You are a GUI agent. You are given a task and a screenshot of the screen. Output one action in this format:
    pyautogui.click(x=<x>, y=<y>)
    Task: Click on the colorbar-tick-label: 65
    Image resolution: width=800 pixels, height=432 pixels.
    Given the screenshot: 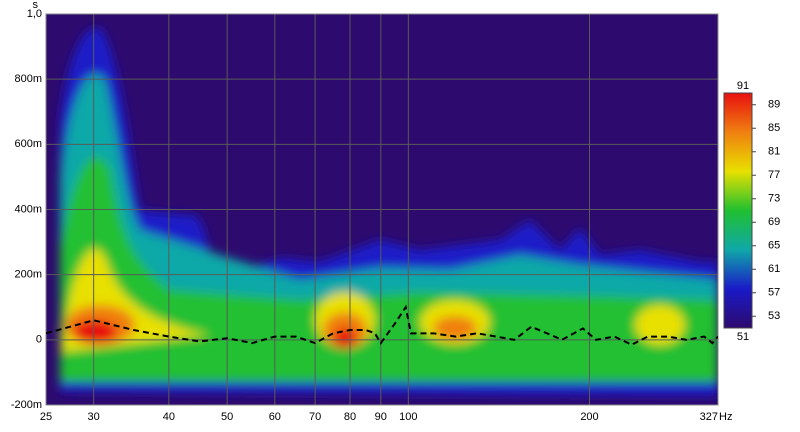 What is the action you would take?
    pyautogui.click(x=774, y=246)
    